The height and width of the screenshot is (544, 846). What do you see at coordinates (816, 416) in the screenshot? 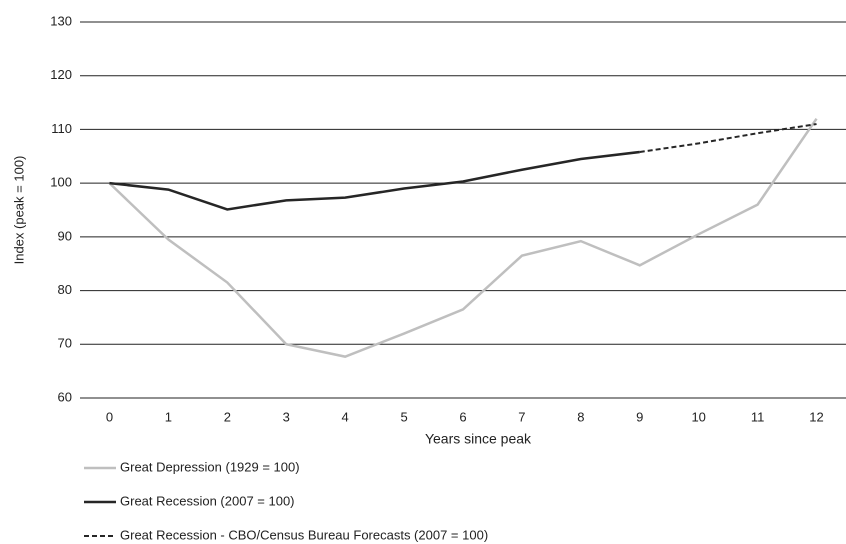
I see `x-tick-label: 12` at bounding box center [816, 416].